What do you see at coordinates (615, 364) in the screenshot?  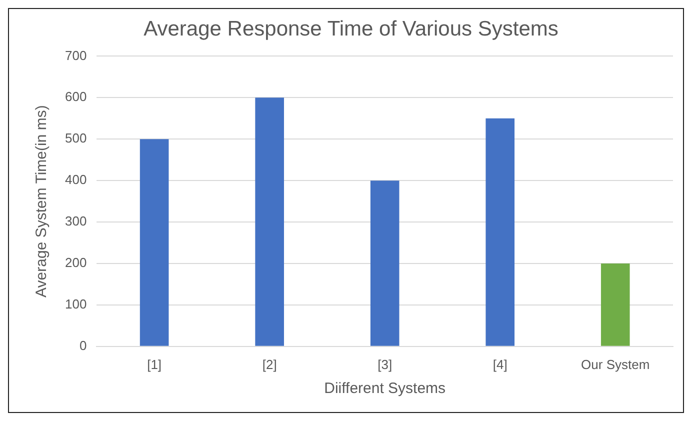 I see `x-tick-label: Our System` at bounding box center [615, 364].